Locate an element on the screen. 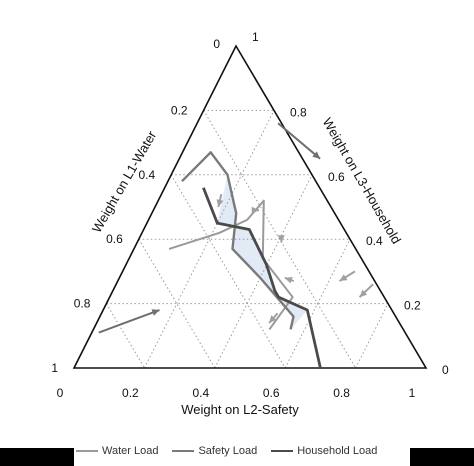 This screenshot has width=474, height=466. series-line-safety-load is located at coordinates (238, 240).